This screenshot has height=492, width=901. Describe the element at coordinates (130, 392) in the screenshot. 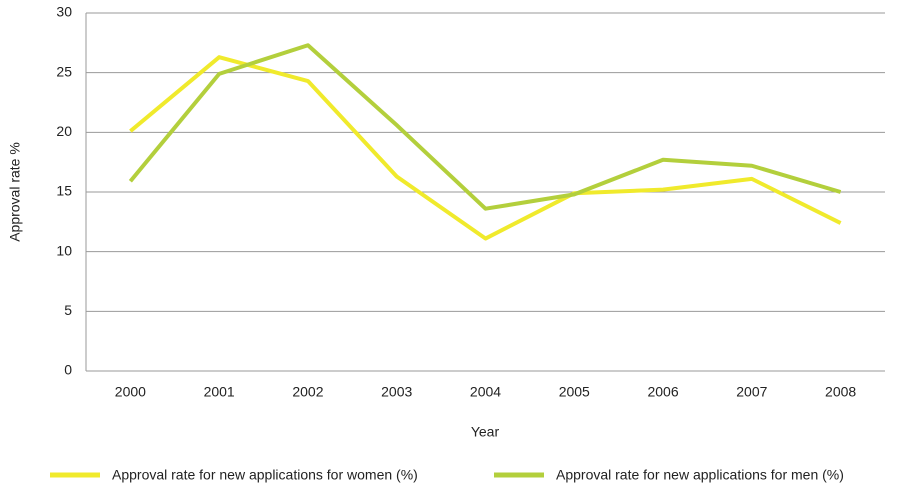

I see `x-tick-label: 2000` at that location.